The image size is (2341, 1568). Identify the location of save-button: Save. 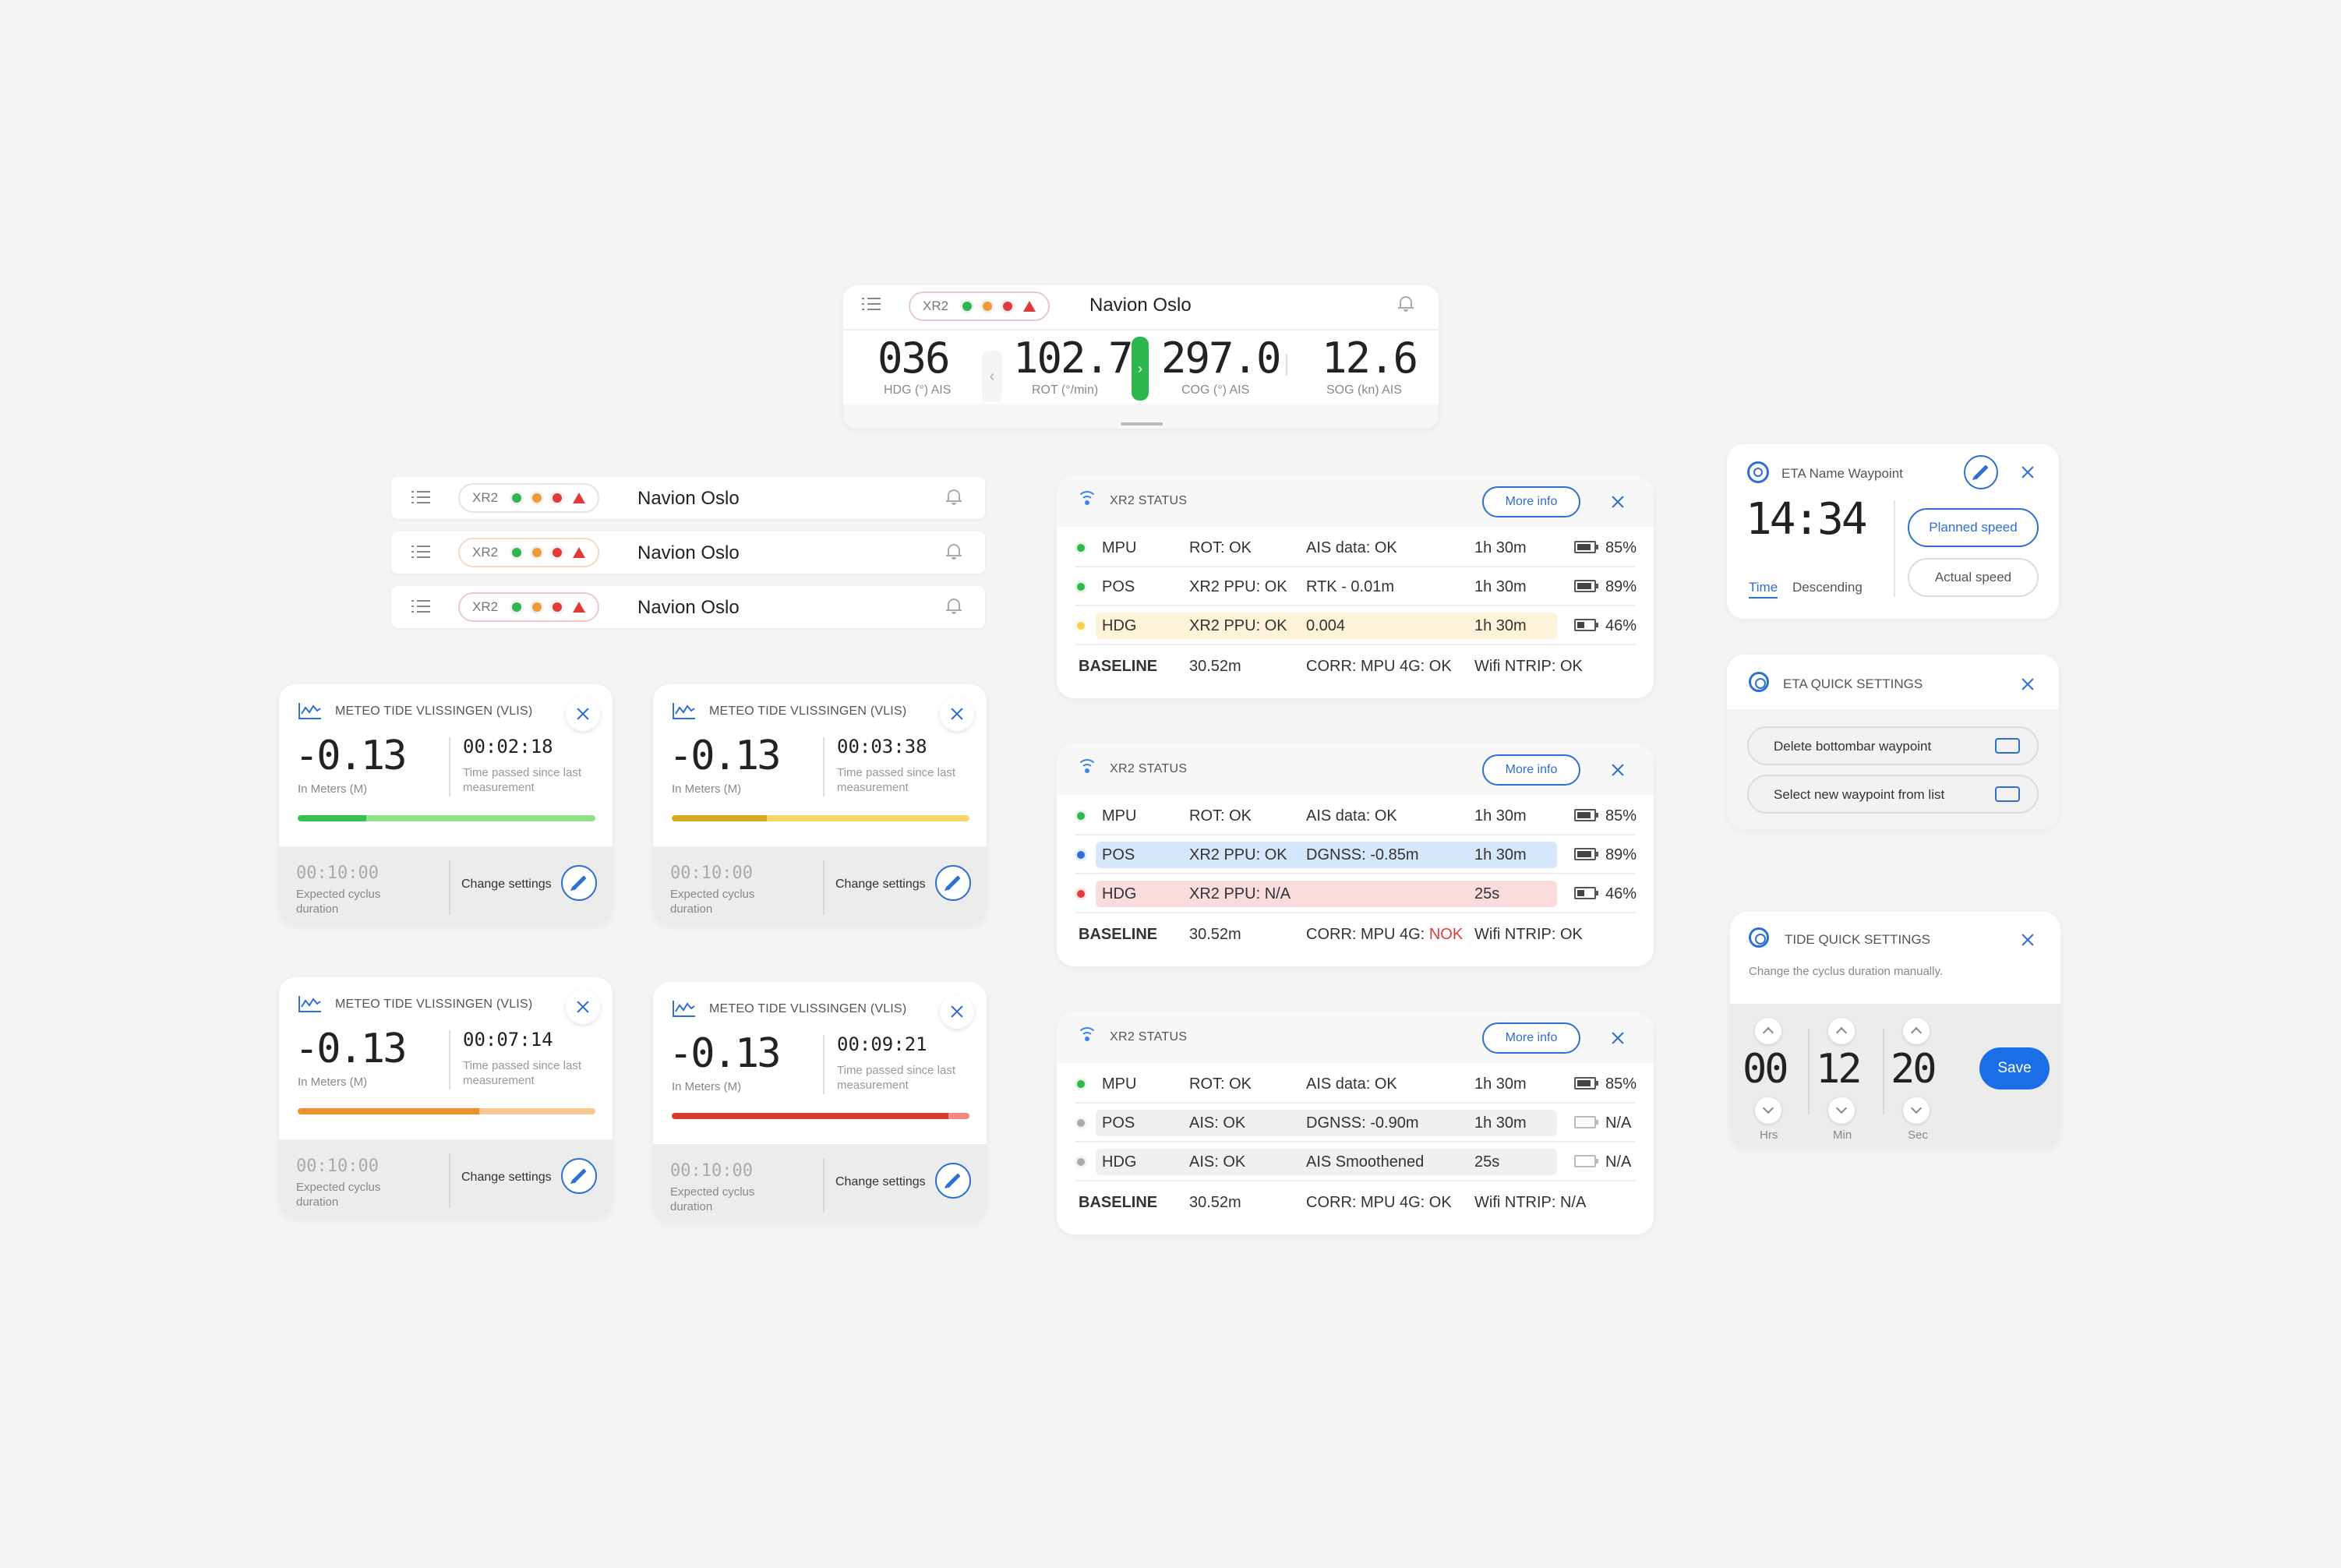
(2014, 1068).